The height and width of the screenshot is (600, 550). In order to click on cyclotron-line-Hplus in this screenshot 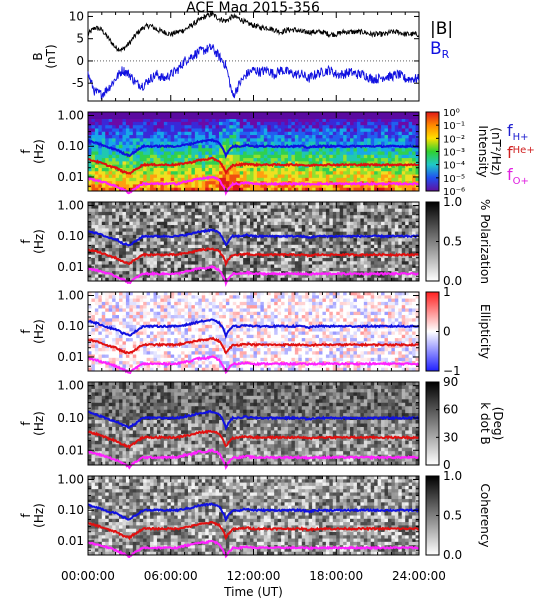, I will do `click(254, 237)`.